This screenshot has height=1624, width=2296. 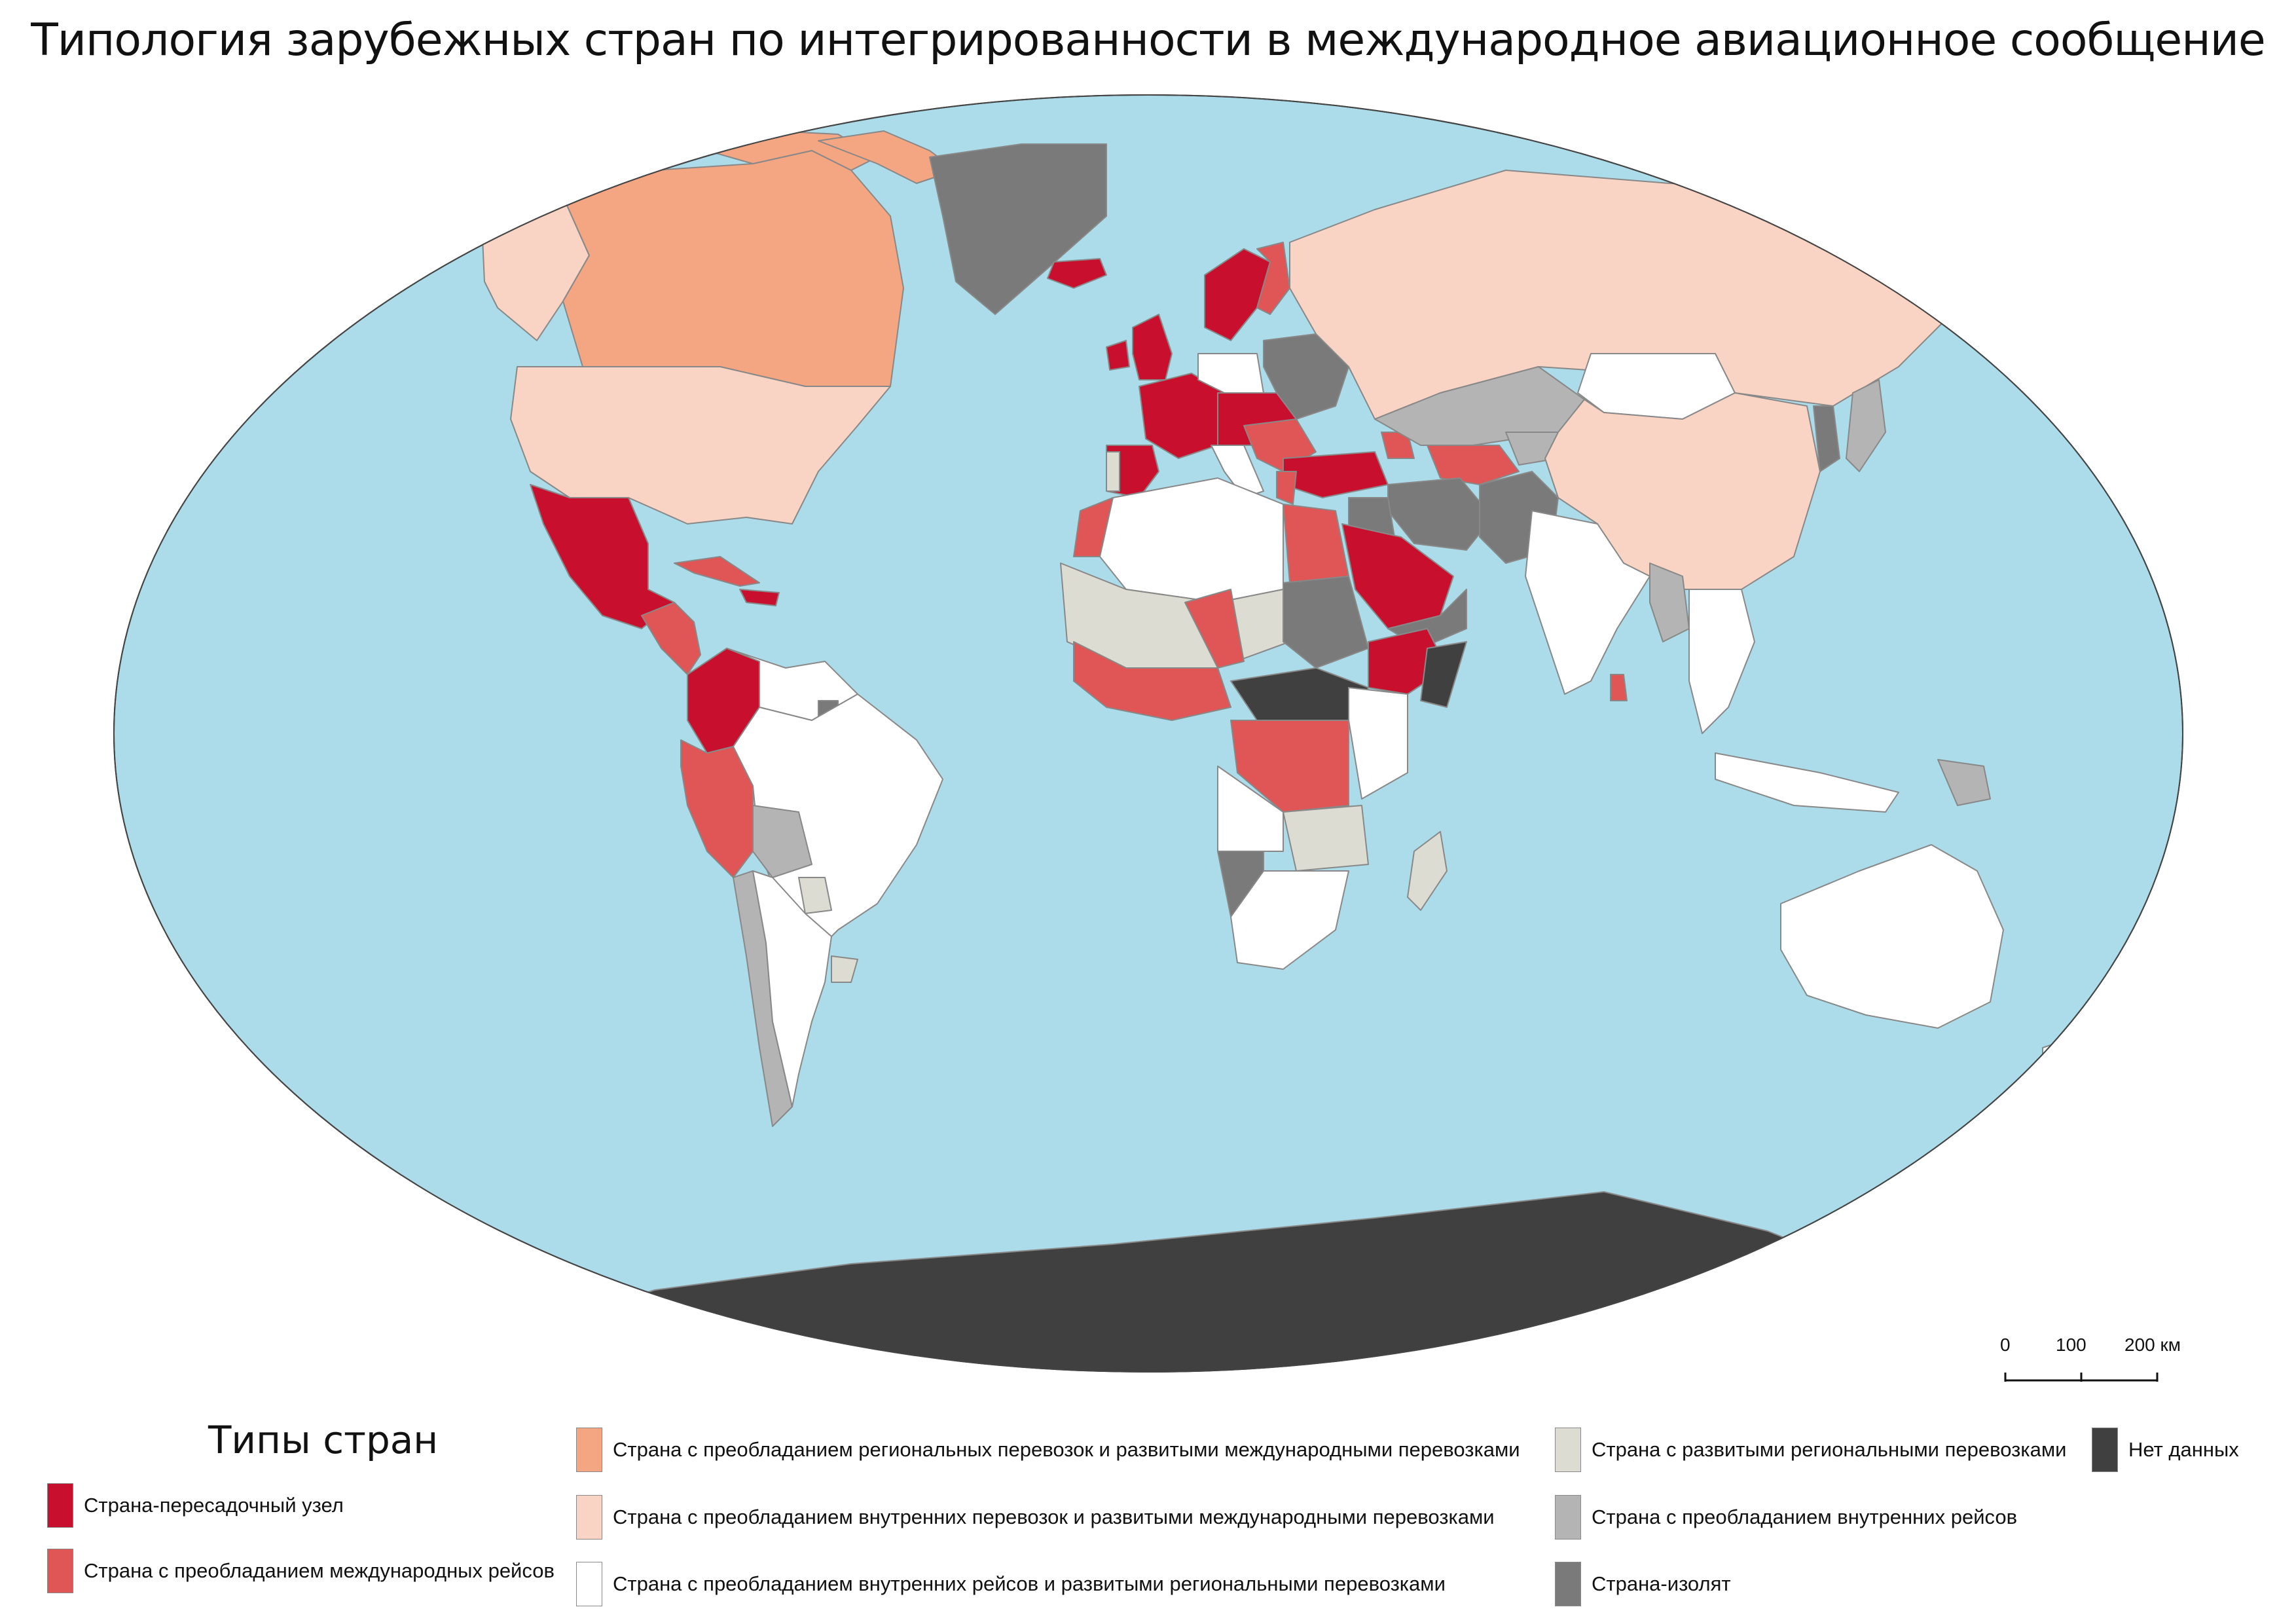 I want to click on country-sudan, so click(x=1326, y=622).